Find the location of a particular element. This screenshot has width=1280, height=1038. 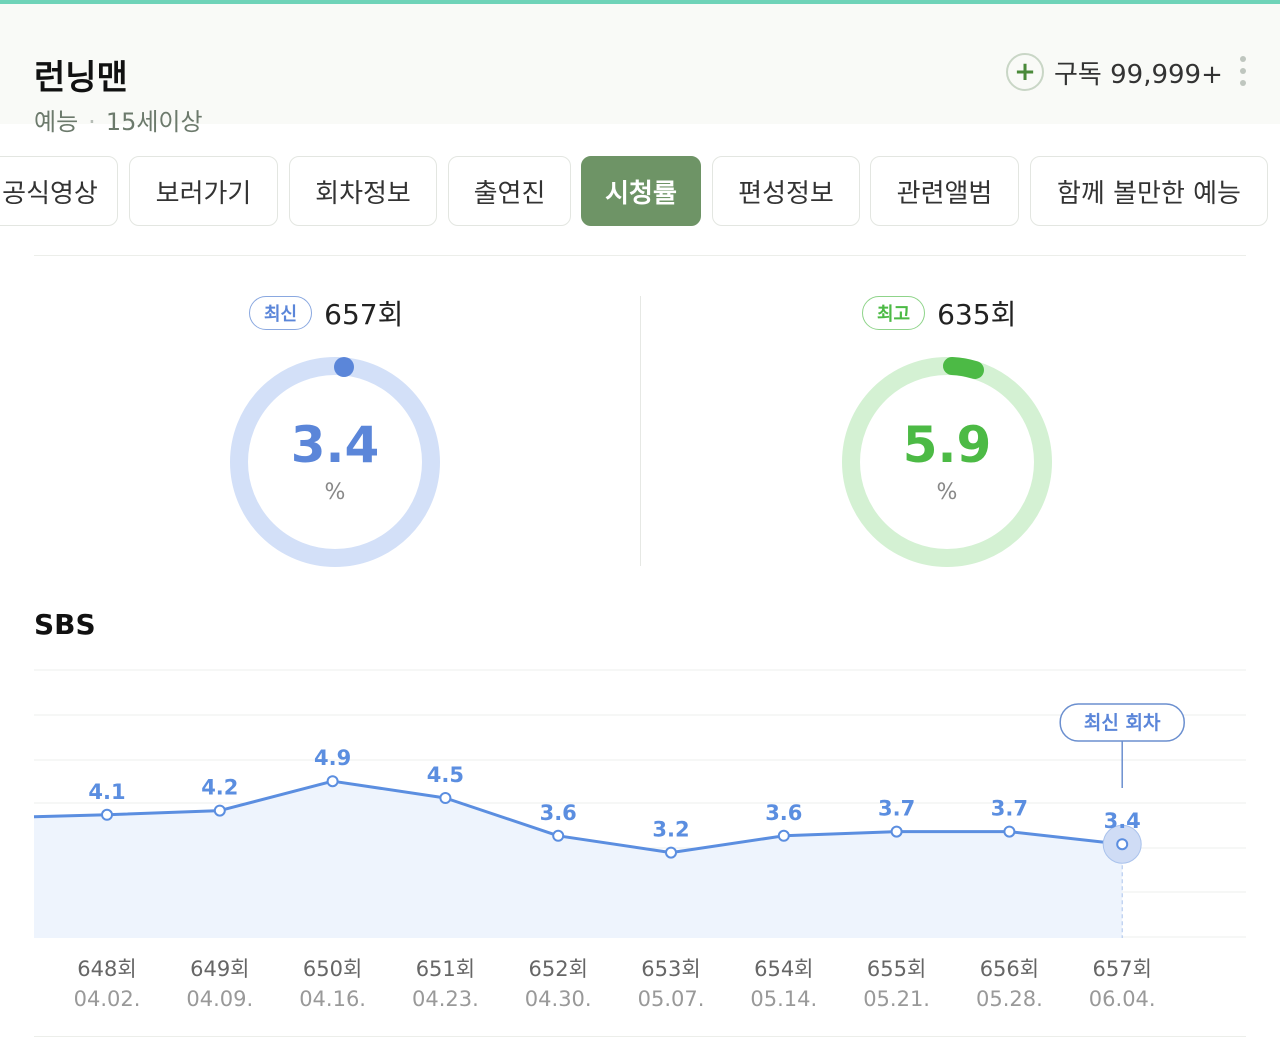

x-tick-date: 06.04. is located at coordinates (1122, 999).